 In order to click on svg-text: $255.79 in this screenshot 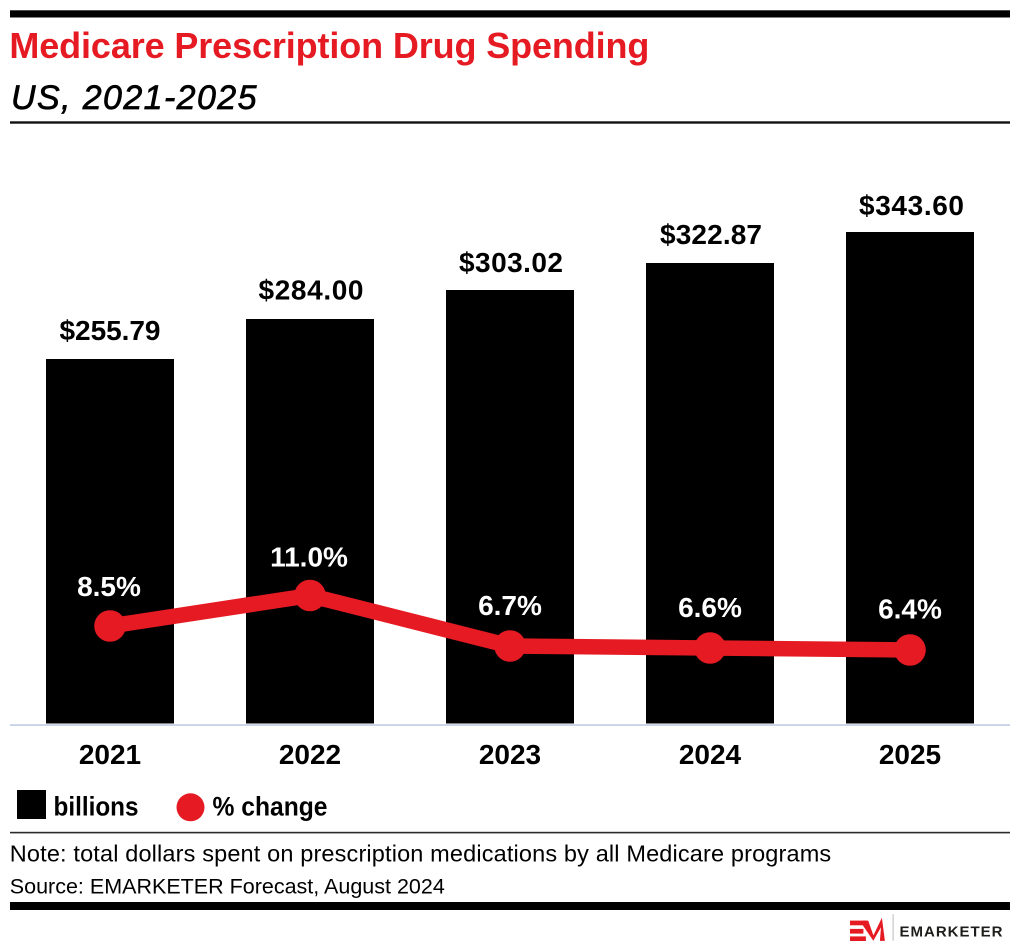, I will do `click(110, 330)`.